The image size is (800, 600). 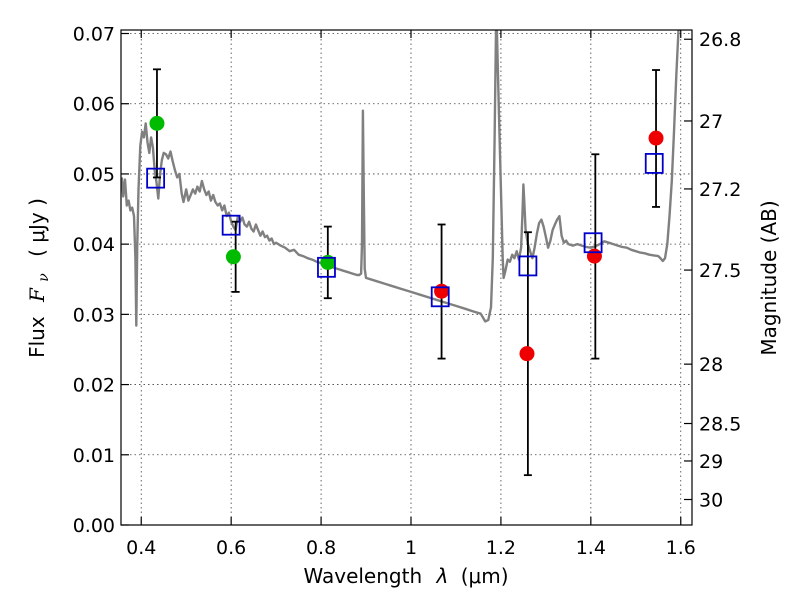 I want to click on y-tick-label: 0.01, so click(x=94, y=456).